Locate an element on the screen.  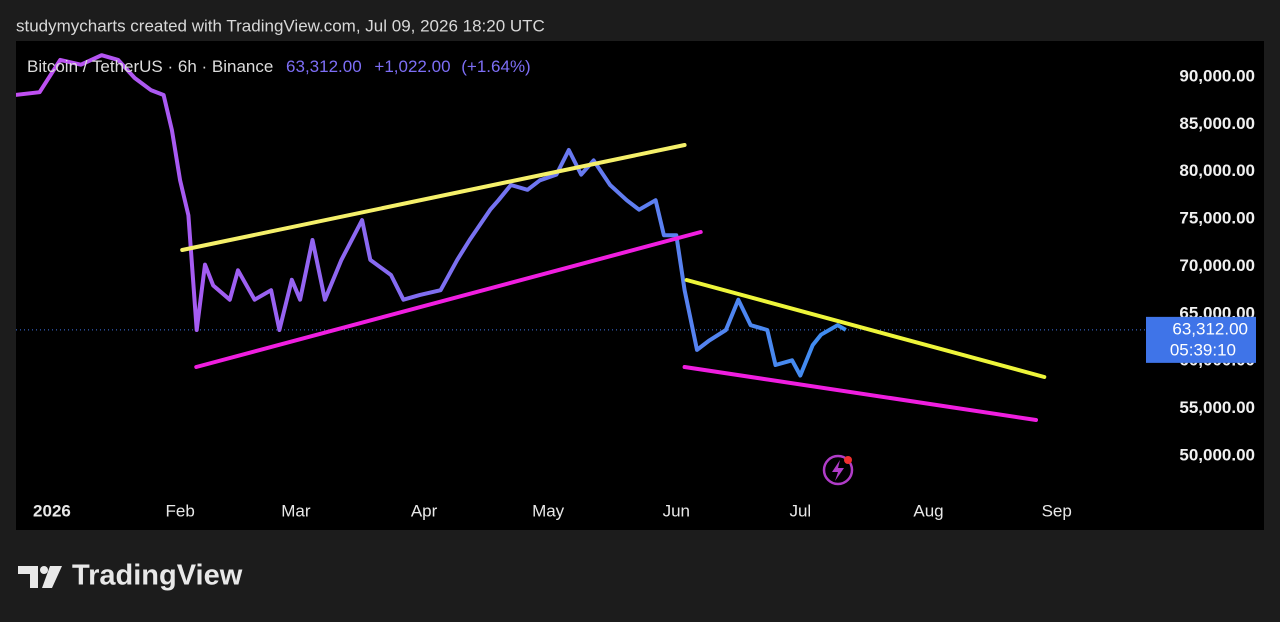
x-tick-label: Jul is located at coordinates (800, 510).